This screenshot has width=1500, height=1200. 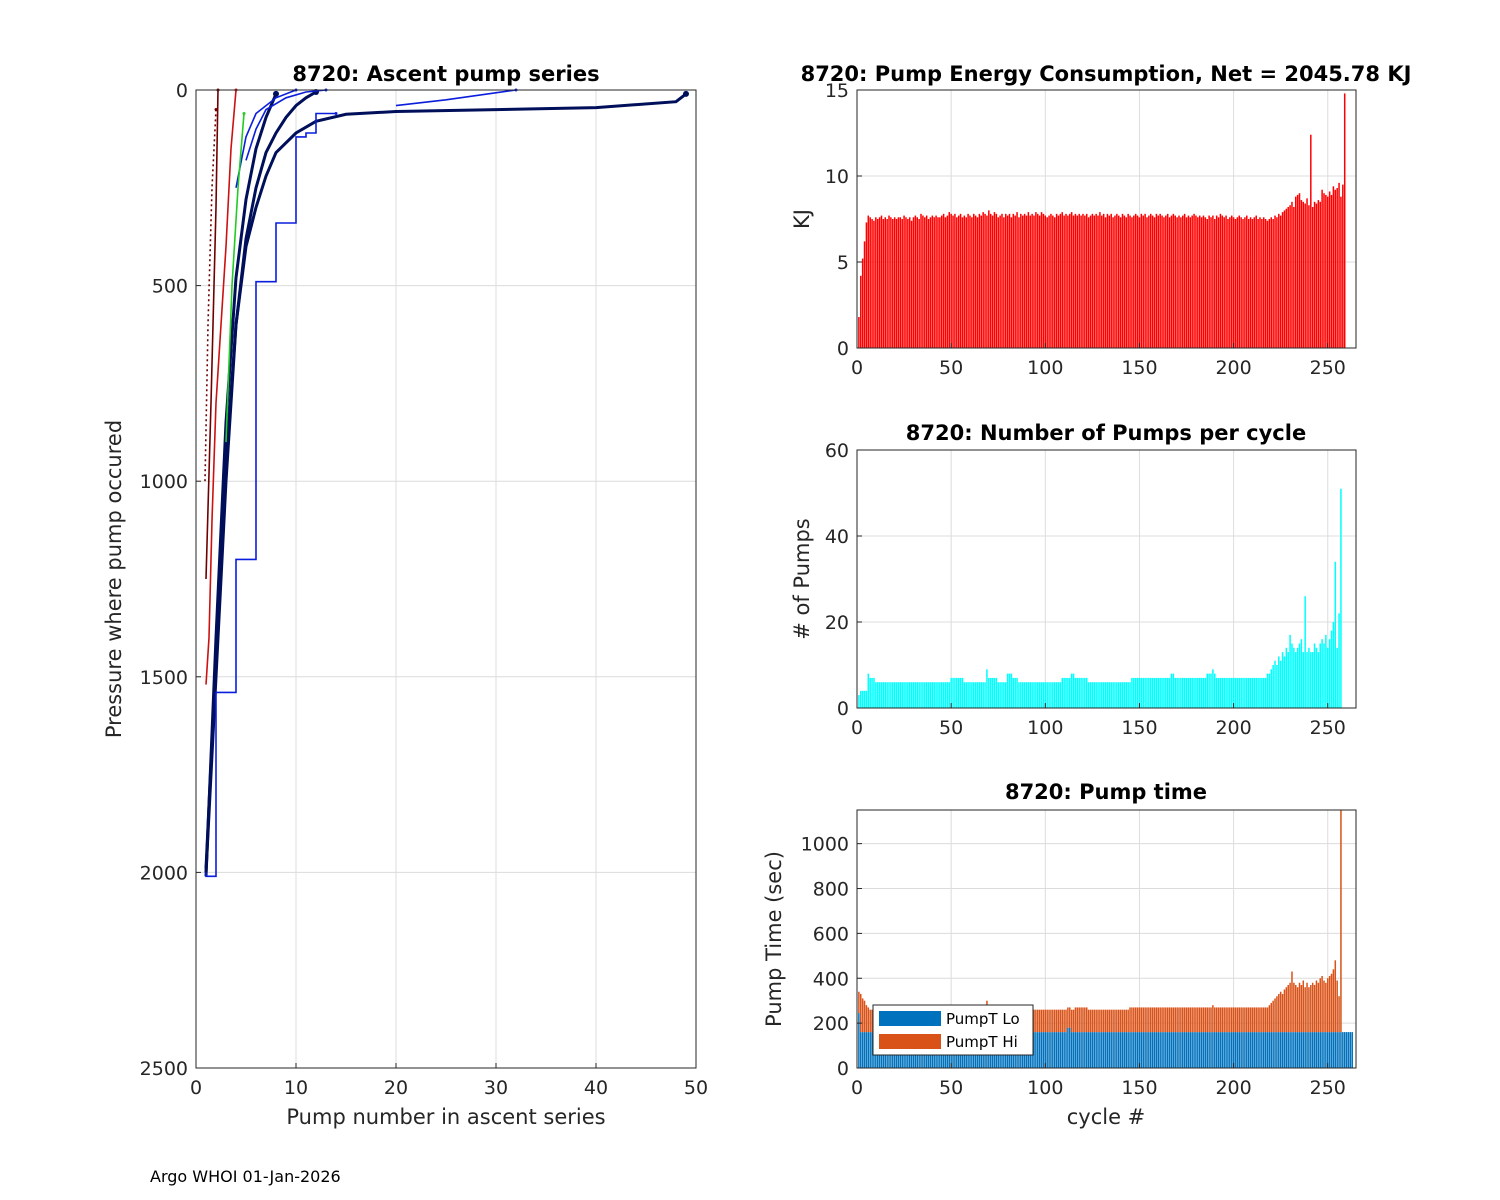 I want to click on pumptime-ytick-label: 1000, so click(x=825, y=845).